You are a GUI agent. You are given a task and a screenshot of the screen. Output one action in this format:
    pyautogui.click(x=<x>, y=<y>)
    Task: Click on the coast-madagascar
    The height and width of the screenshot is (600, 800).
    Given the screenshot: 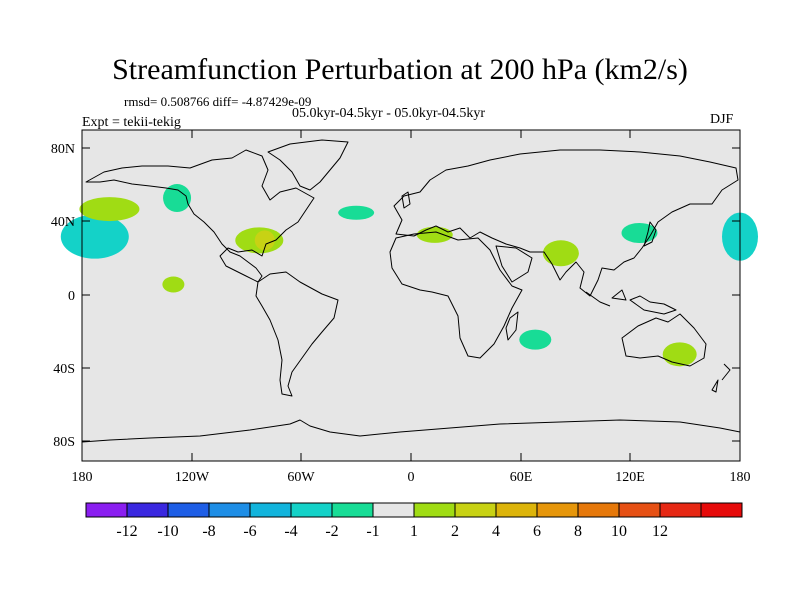 What is the action you would take?
    pyautogui.click(x=512, y=326)
    